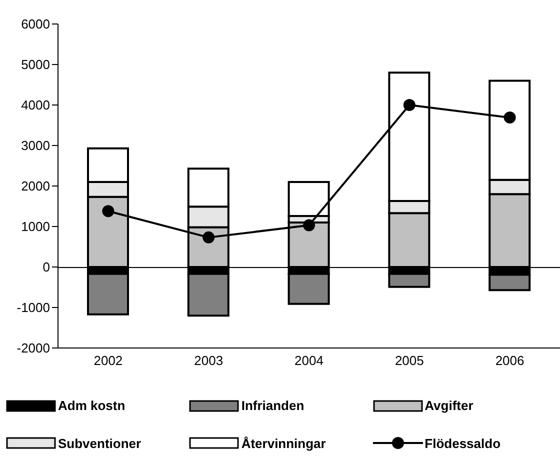 This screenshot has width=560, height=471. I want to click on y-tick-label: 4000, so click(35, 105).